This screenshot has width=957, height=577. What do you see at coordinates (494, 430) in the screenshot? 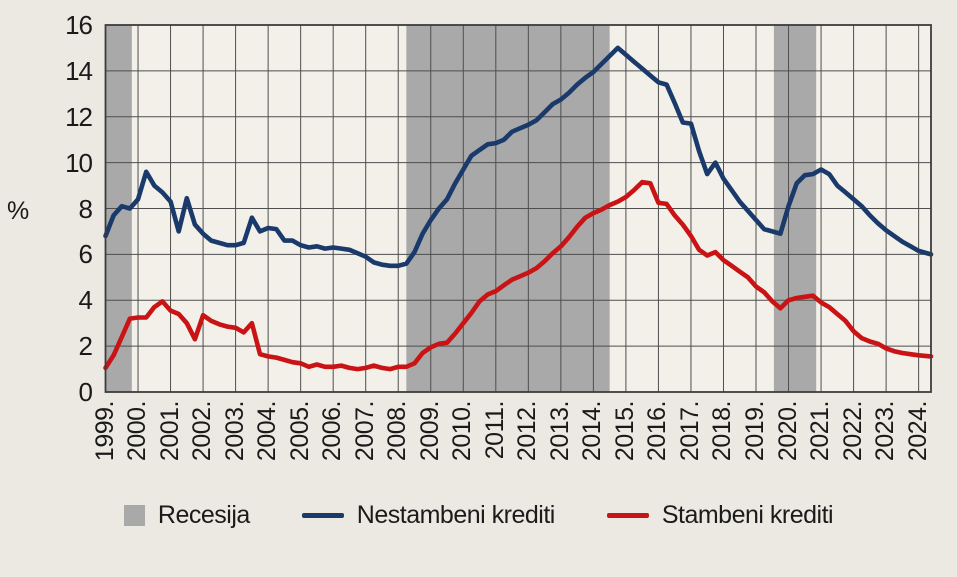
I see `x-tick-label: 2011.` at bounding box center [494, 430].